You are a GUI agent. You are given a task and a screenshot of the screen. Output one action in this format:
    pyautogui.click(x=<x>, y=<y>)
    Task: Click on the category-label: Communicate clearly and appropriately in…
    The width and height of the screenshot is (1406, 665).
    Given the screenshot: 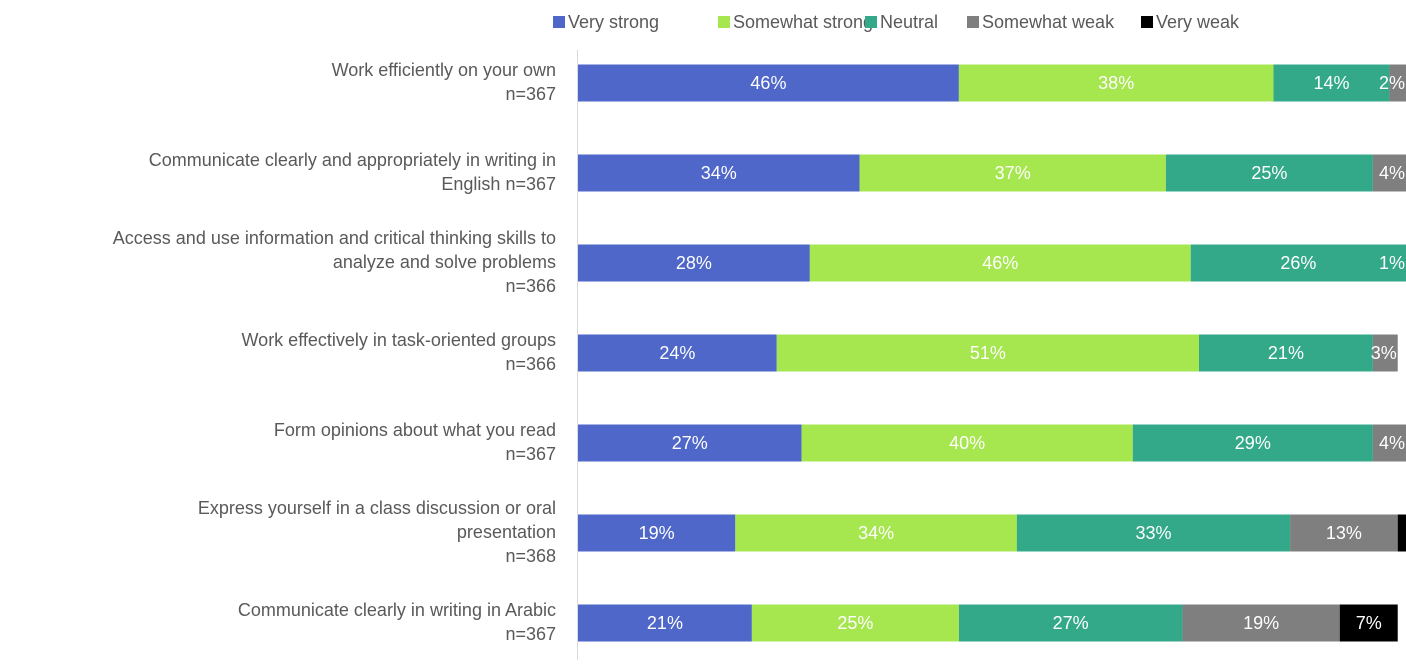 What is the action you would take?
    pyautogui.click(x=352, y=160)
    